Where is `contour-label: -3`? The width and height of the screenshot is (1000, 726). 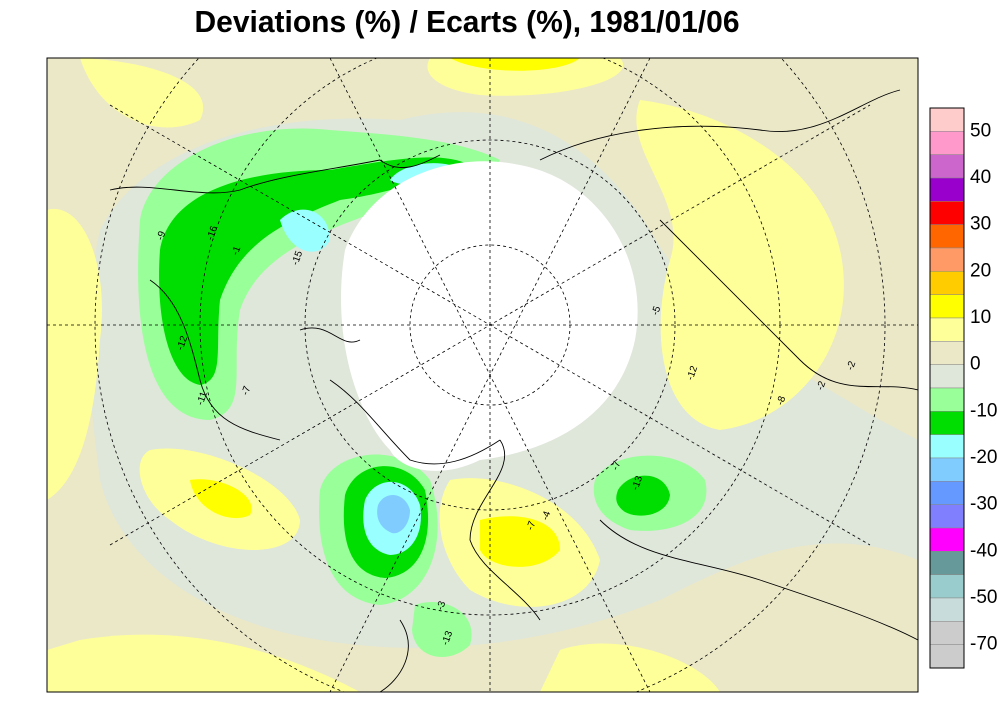
contour-label: -3 is located at coordinates (442, 605).